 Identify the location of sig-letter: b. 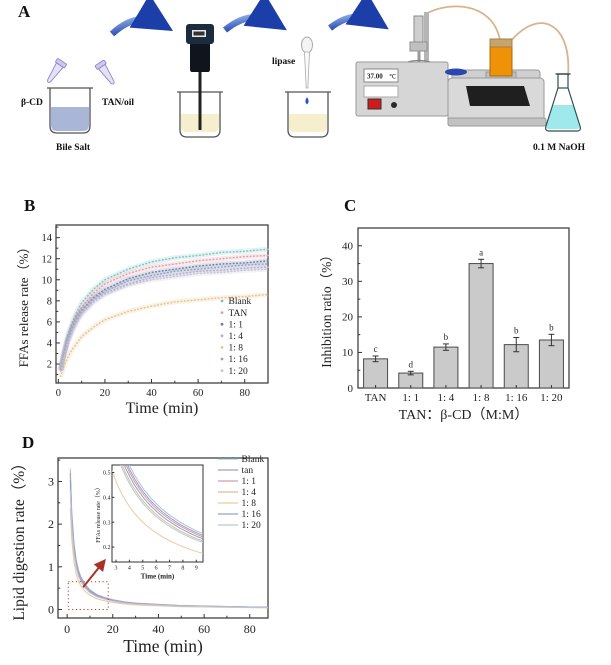
(551, 327).